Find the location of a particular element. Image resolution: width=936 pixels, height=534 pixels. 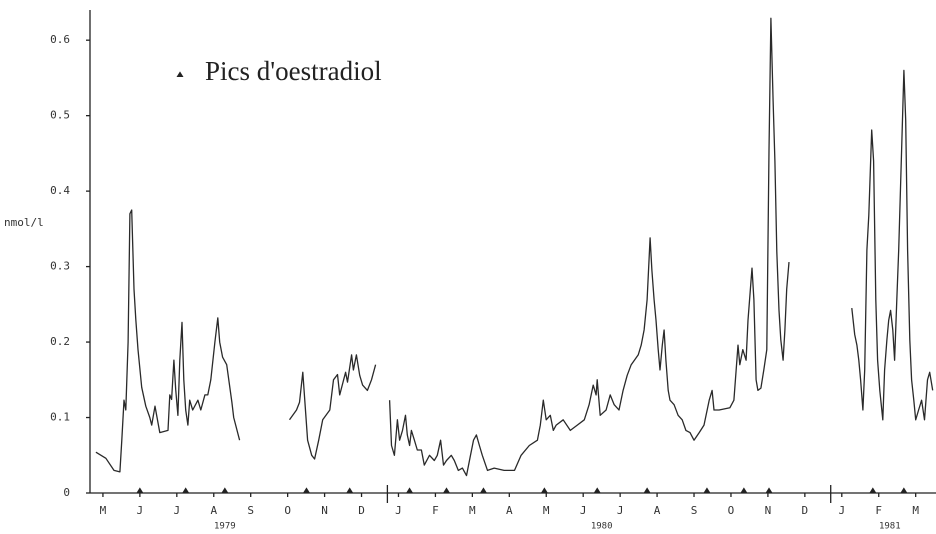

year-label: 1981 is located at coordinates (890, 527).